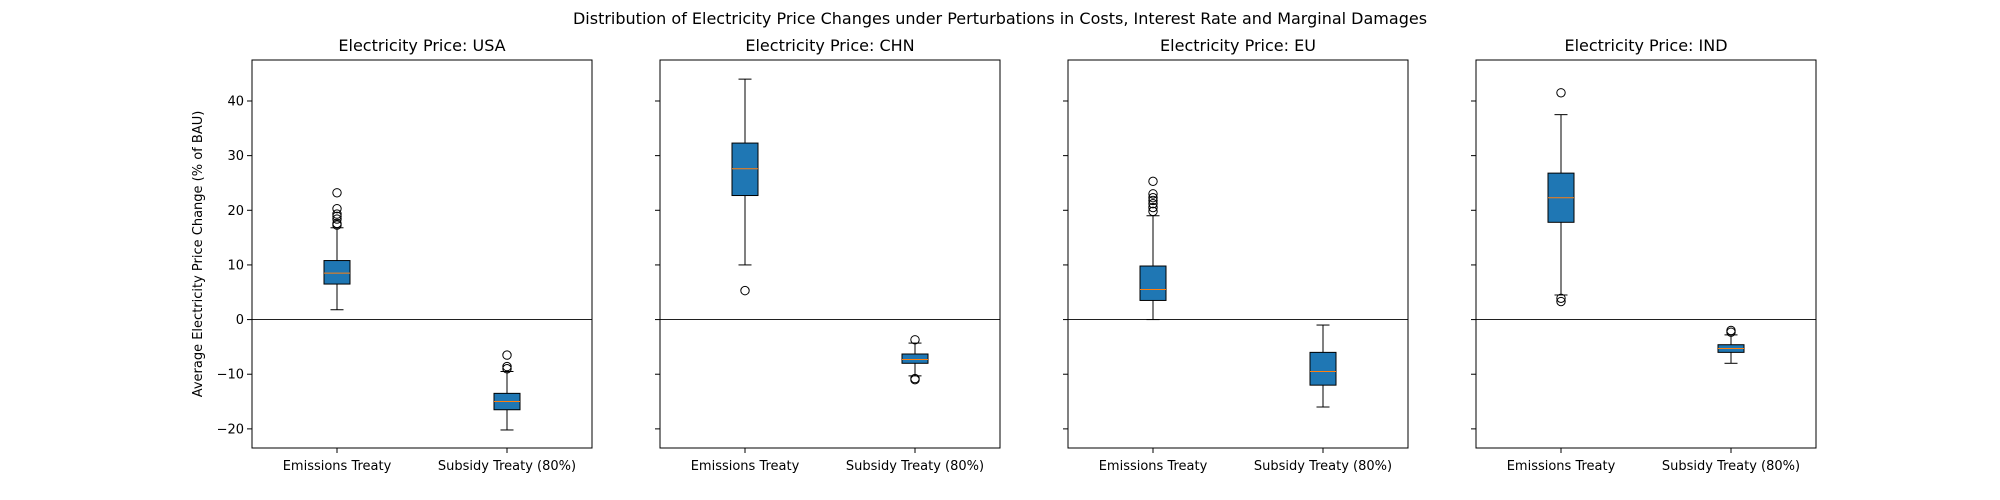 This screenshot has width=2000, height=500. I want to click on y-tick-label: 30, so click(235, 156).